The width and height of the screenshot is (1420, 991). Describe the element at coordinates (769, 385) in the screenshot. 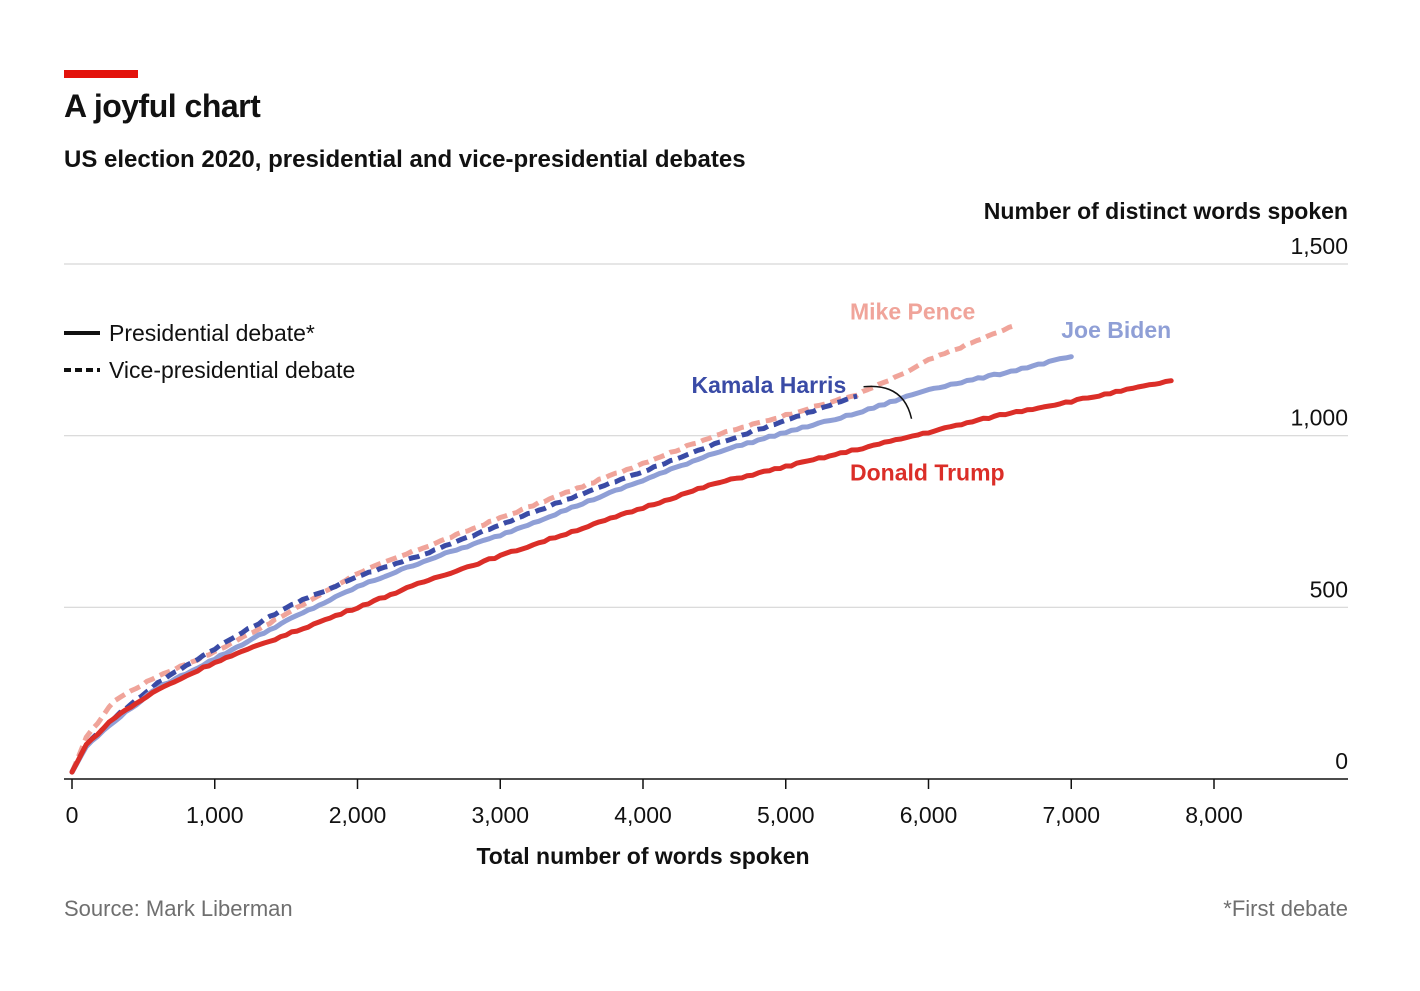

I see `series-label-kamala-harris: Kamala Harris` at that location.